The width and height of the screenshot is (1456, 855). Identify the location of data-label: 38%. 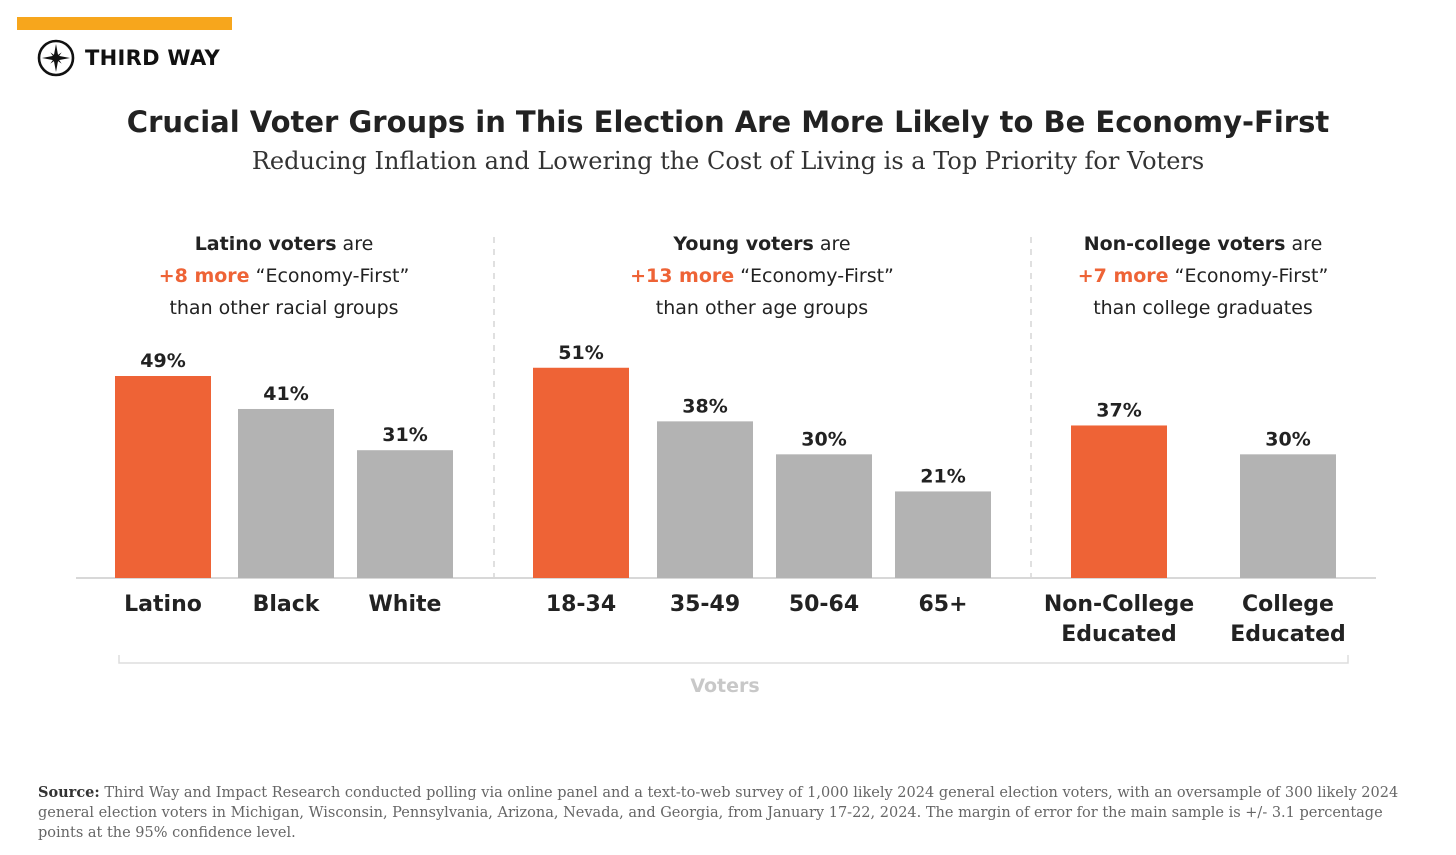
(704, 406).